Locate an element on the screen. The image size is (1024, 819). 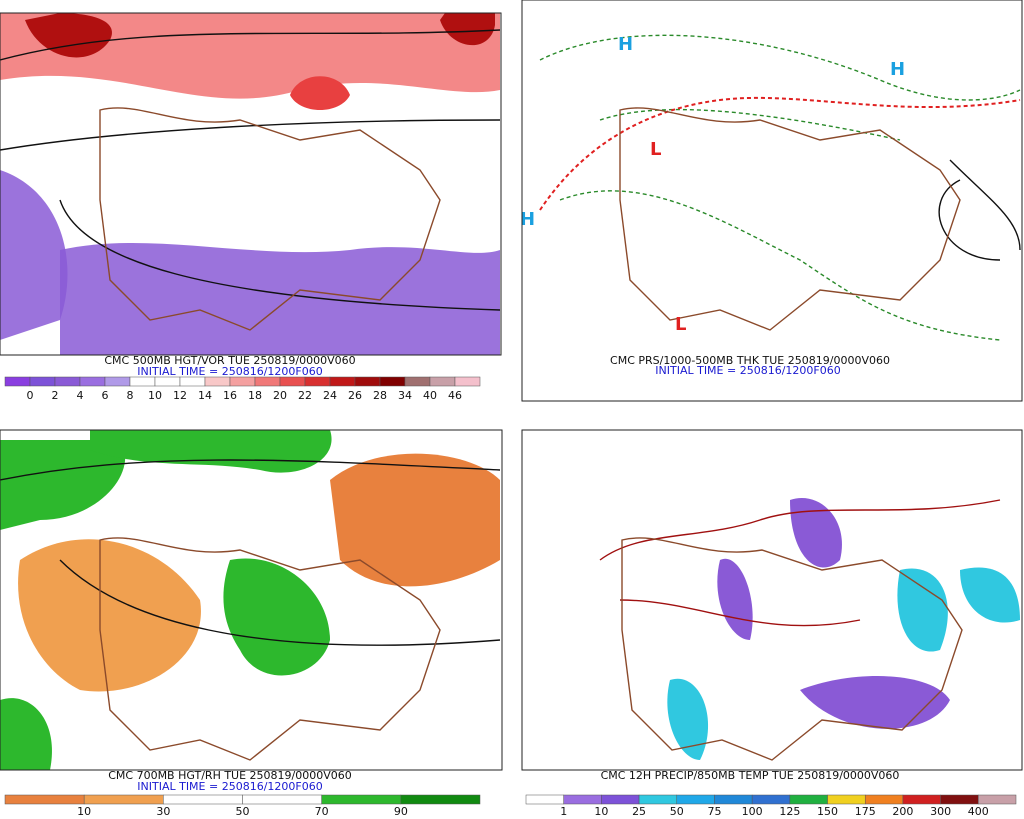
colorbar-label: 0 is located at coordinates (30, 395).